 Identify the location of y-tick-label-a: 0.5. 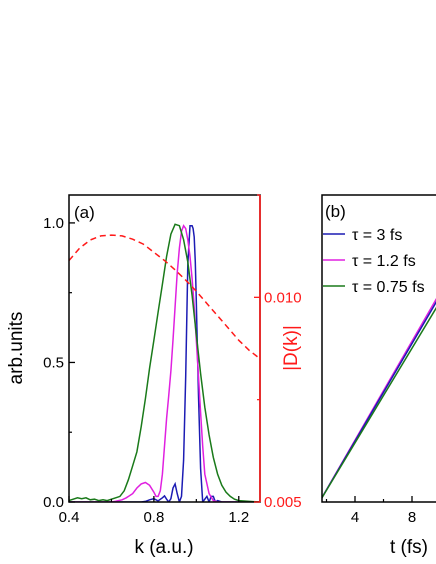
(53, 362).